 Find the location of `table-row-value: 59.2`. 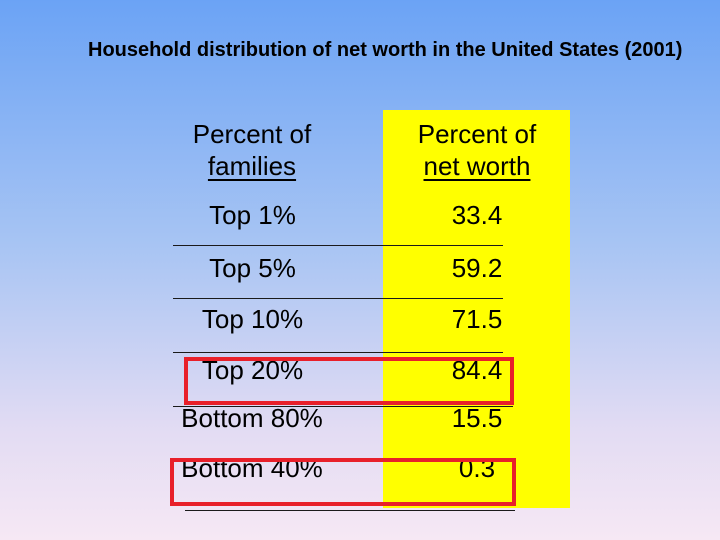

table-row-value: 59.2 is located at coordinates (477, 268).